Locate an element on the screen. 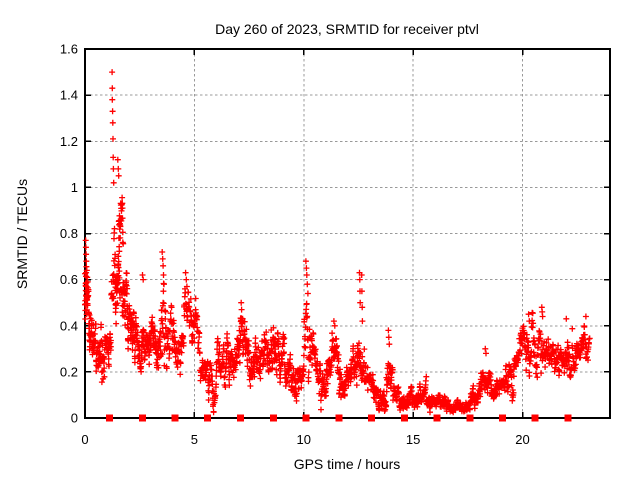 The height and width of the screenshot is (480, 640). y-axis-label: SRMTID / TECUs is located at coordinates (22, 234).